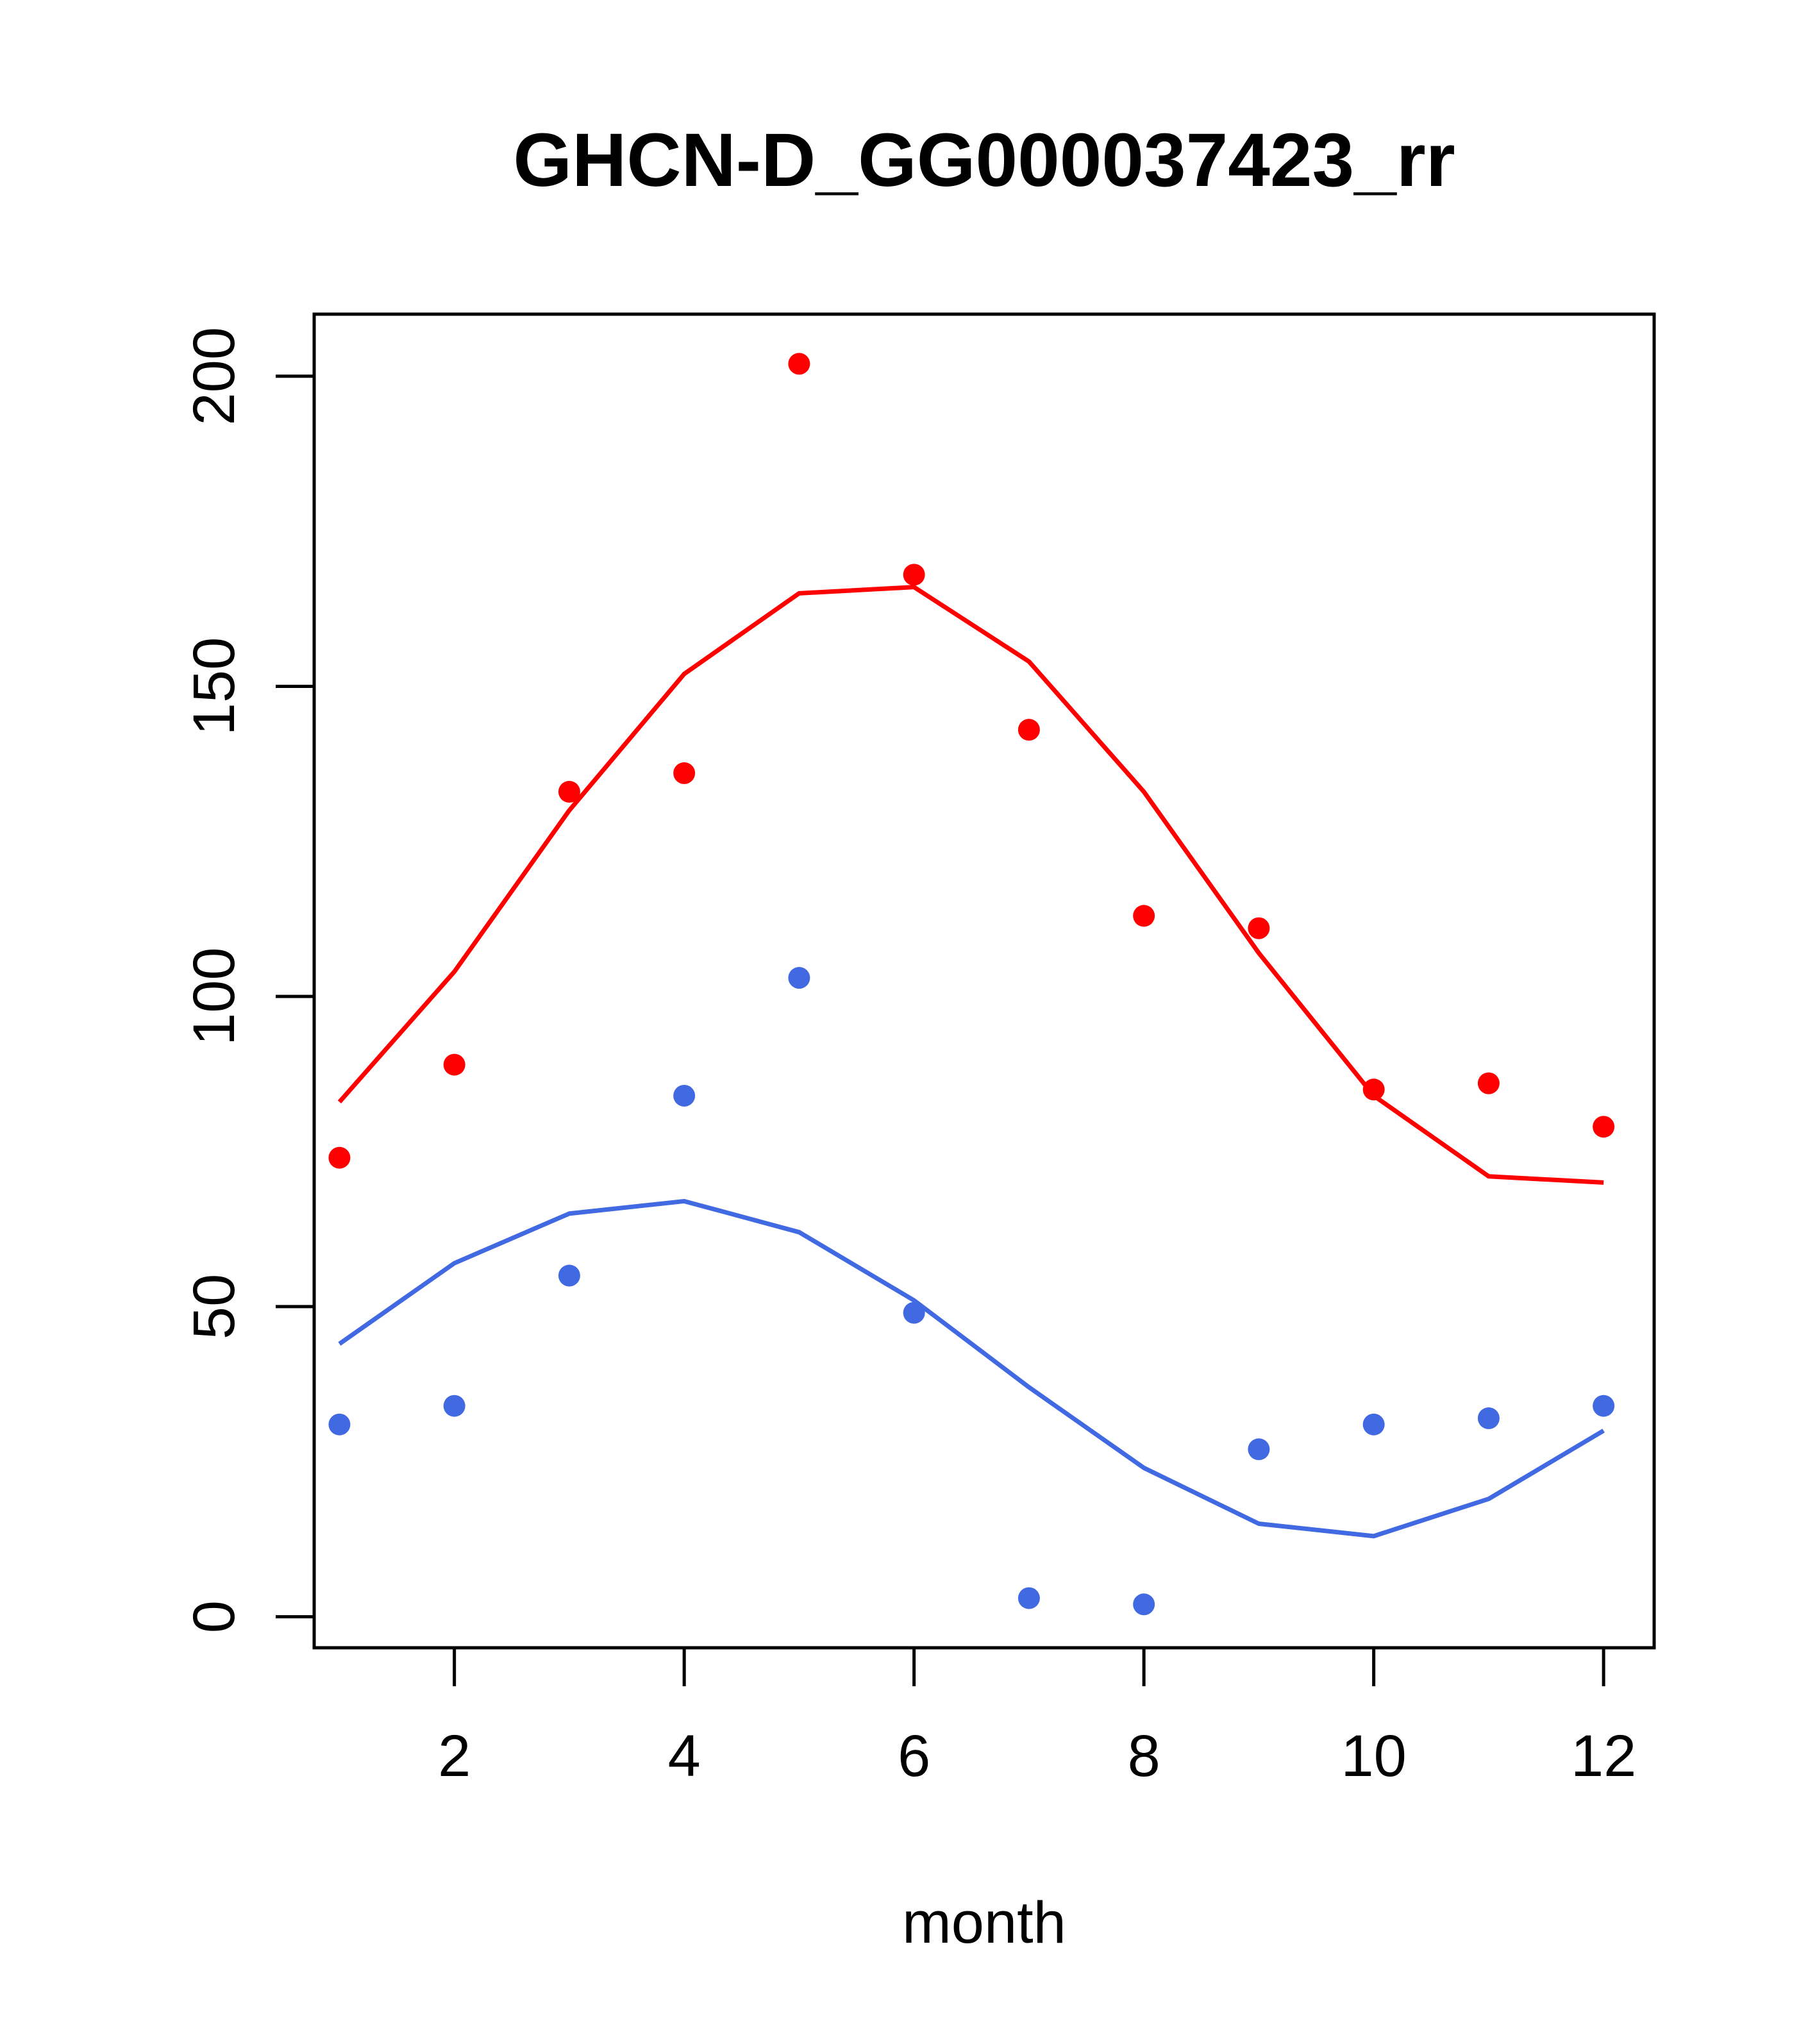  I want to click on chart-title: GHCN-D_GG000037423_rr, so click(984, 160).